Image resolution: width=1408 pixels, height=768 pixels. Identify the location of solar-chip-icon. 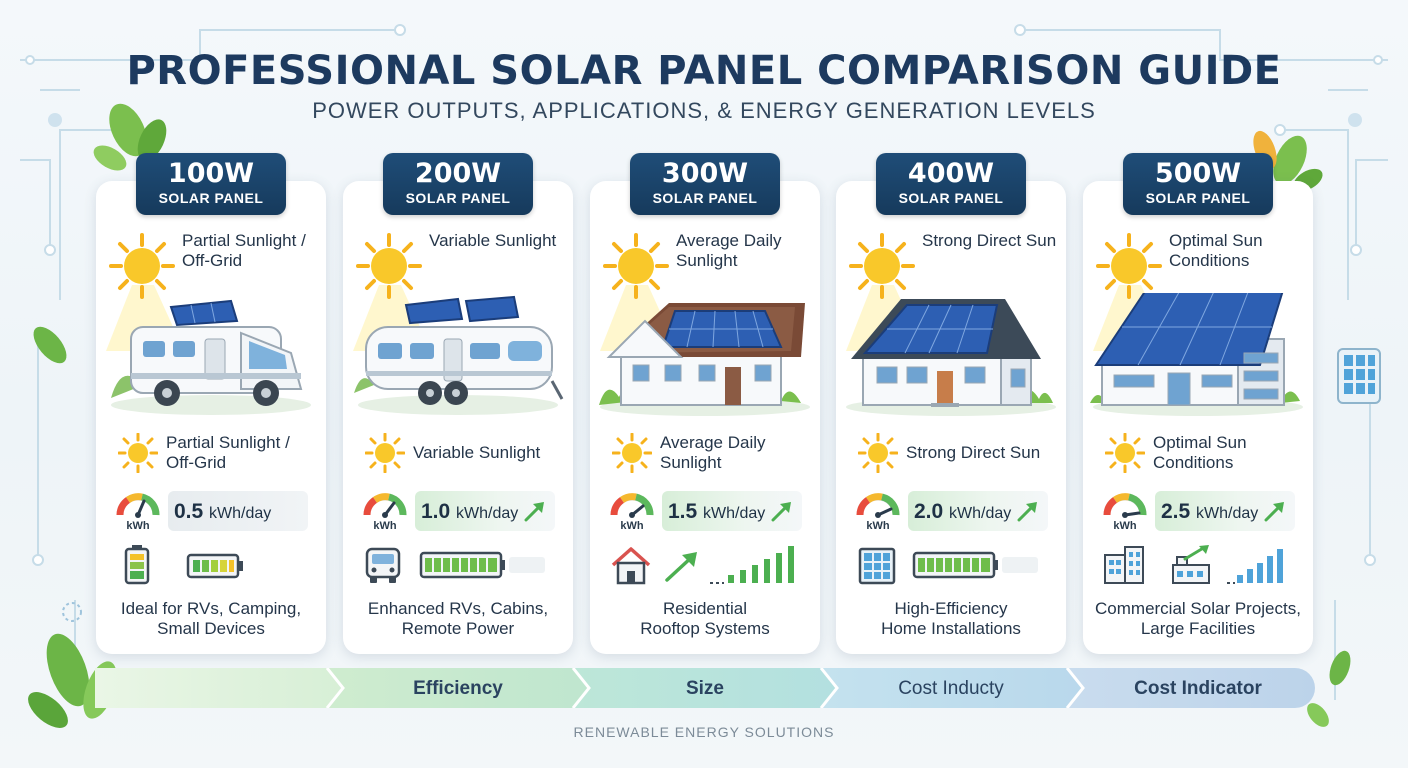
(1359, 376).